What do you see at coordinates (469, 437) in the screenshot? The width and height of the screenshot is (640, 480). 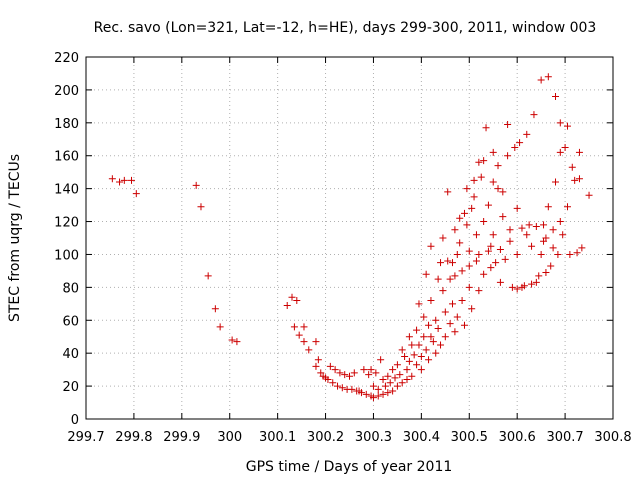 I see `x-tick-label: 300.5` at bounding box center [469, 437].